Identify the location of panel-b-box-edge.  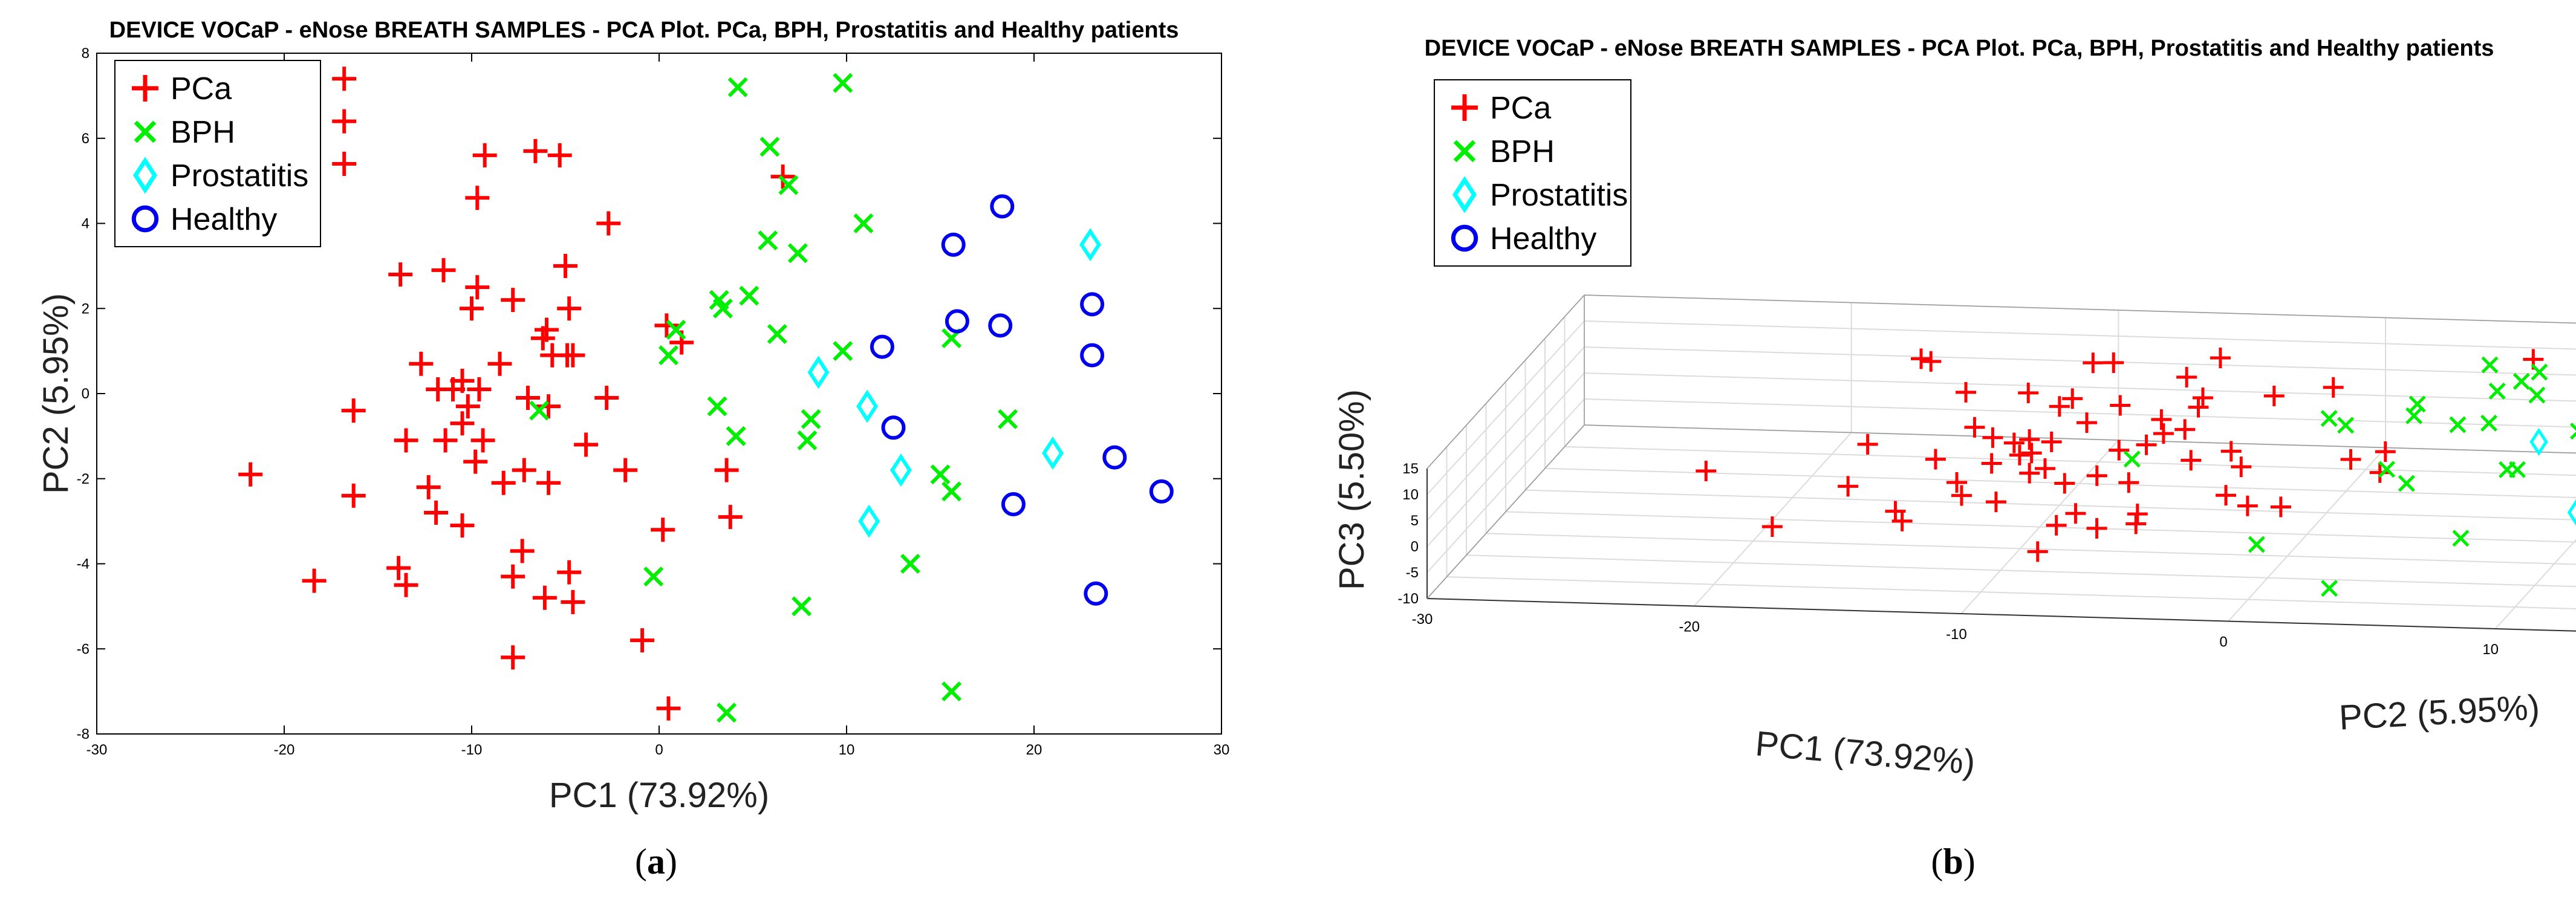
(2080, 439).